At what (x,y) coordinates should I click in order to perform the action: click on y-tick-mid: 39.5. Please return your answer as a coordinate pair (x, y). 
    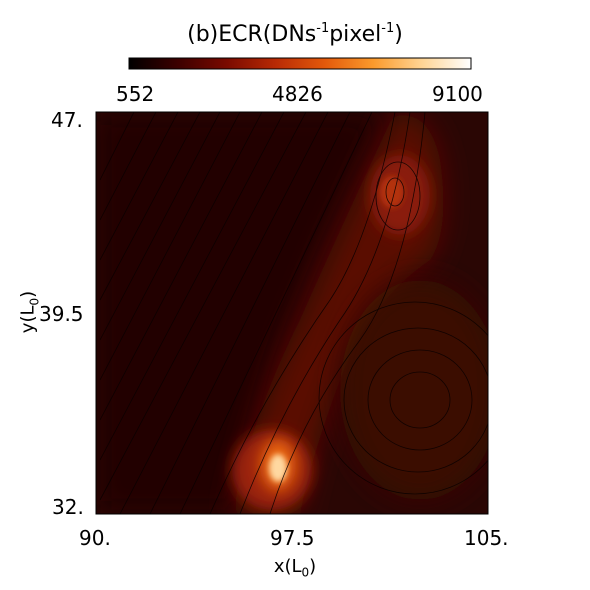
    Looking at the image, I should click on (61, 314).